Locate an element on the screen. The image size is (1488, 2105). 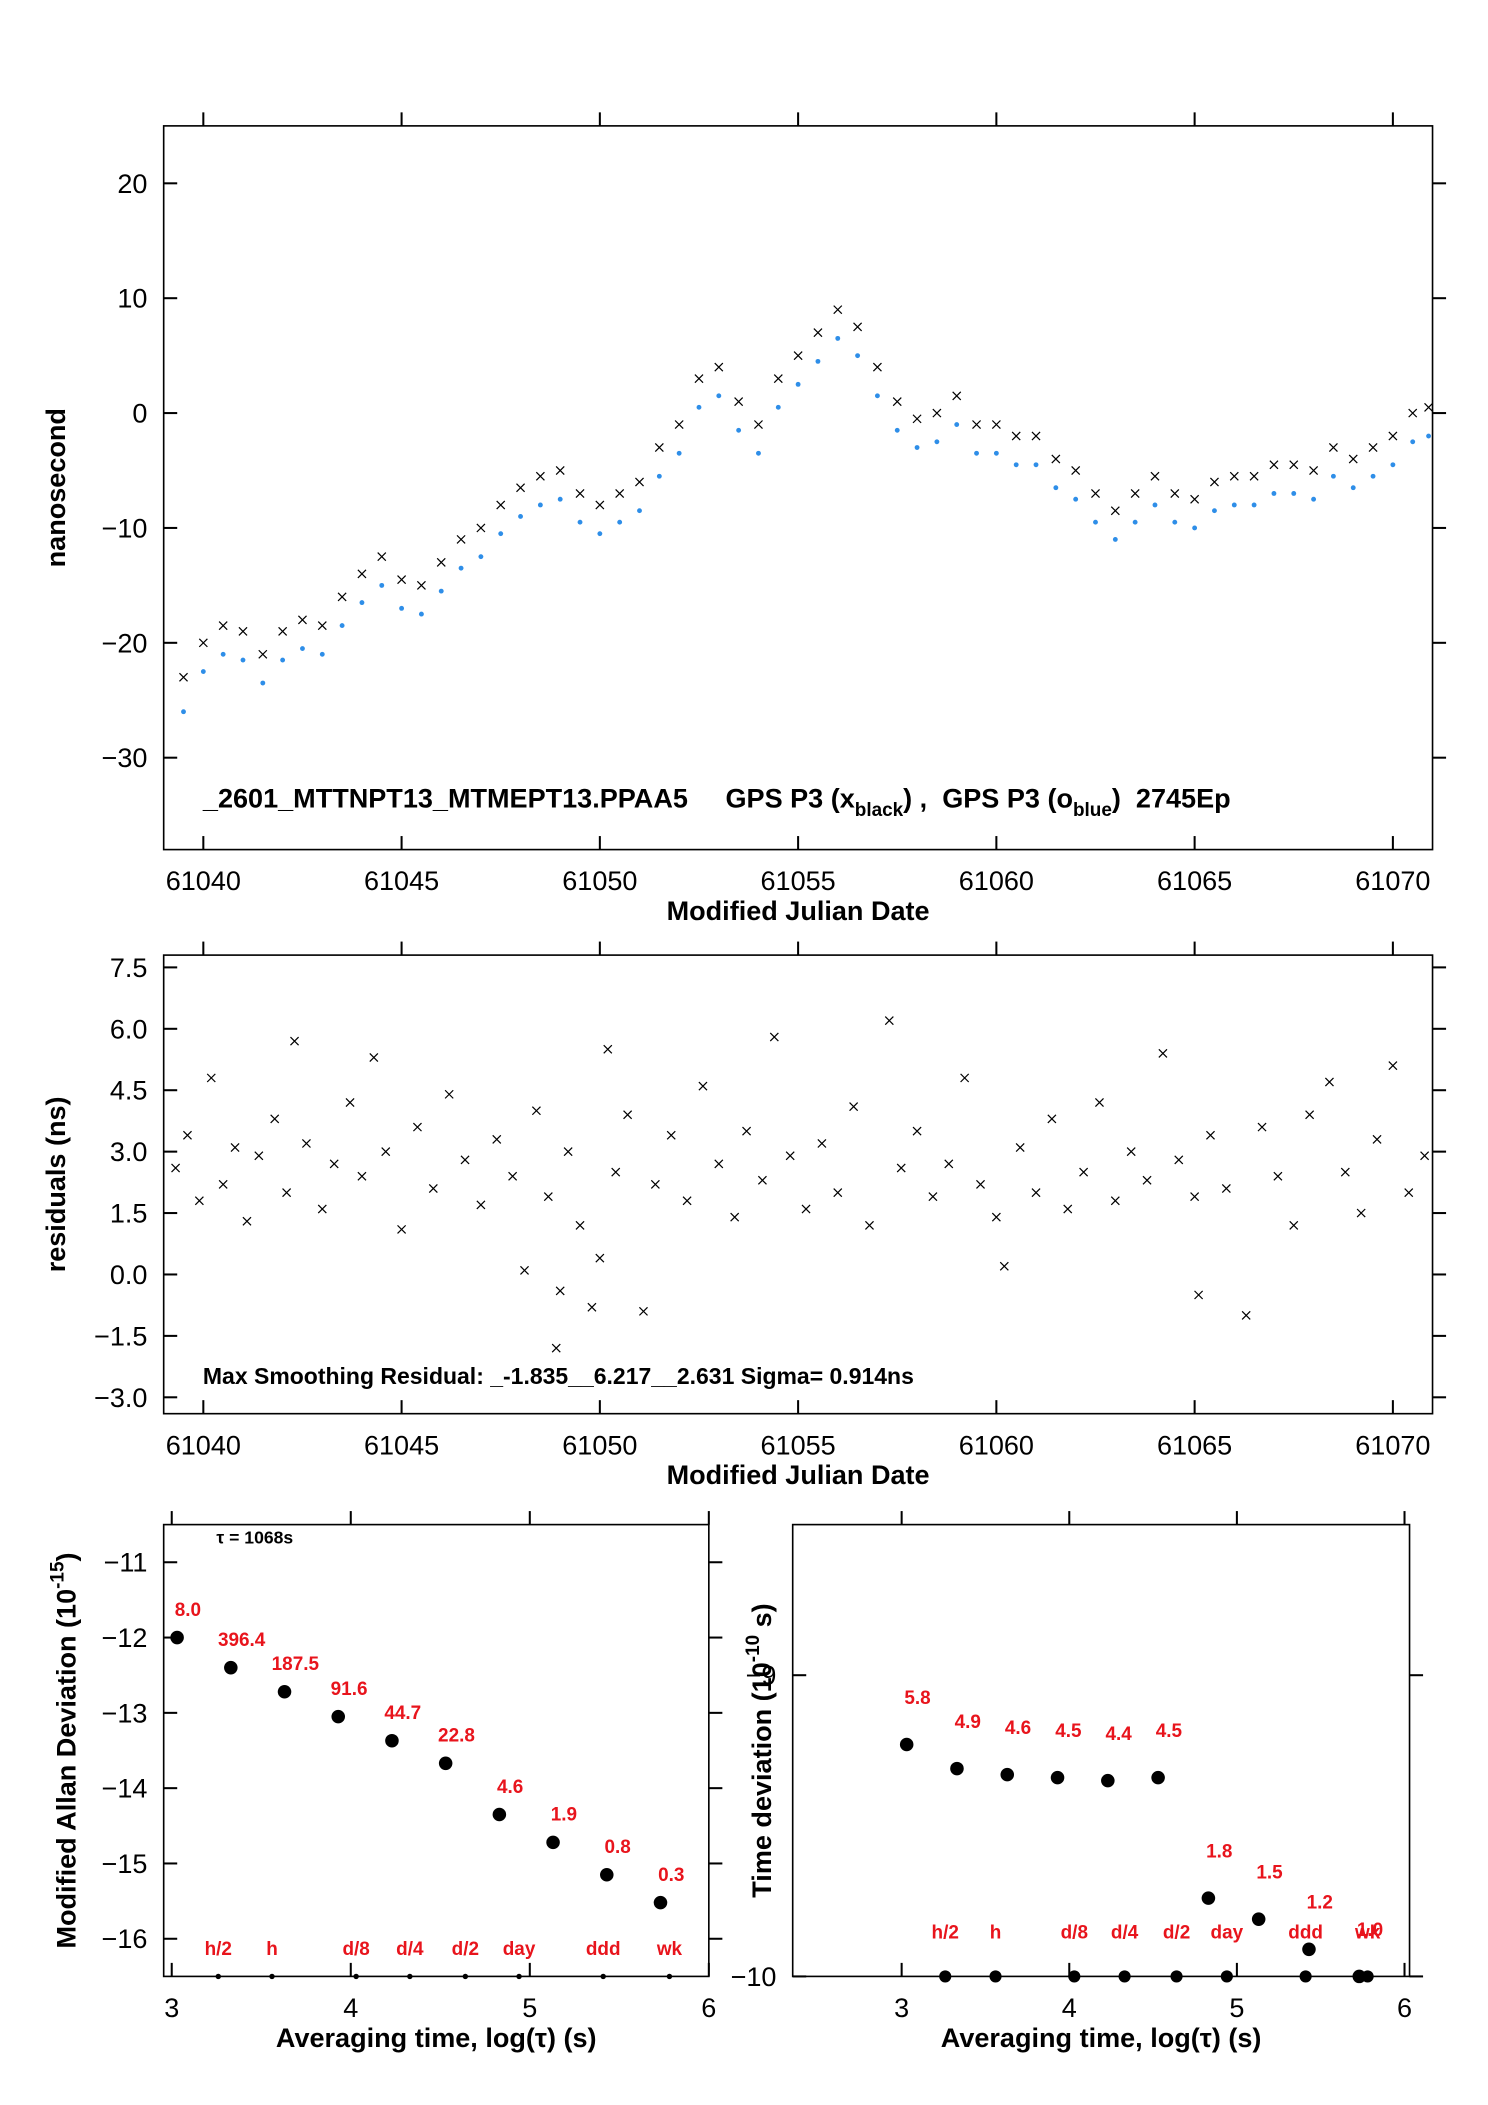
y-tick-label: 10 is located at coordinates (132, 299).